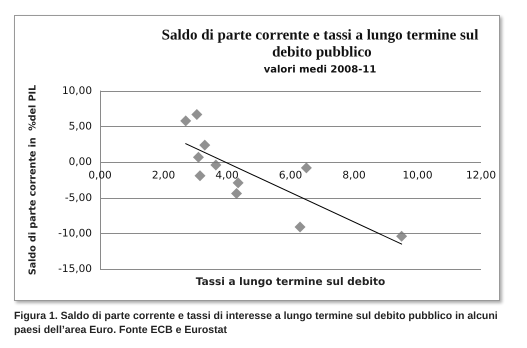 The width and height of the screenshot is (527, 348). Describe the element at coordinates (75, 233) in the screenshot. I see `y-tick-label: -10,00` at that location.